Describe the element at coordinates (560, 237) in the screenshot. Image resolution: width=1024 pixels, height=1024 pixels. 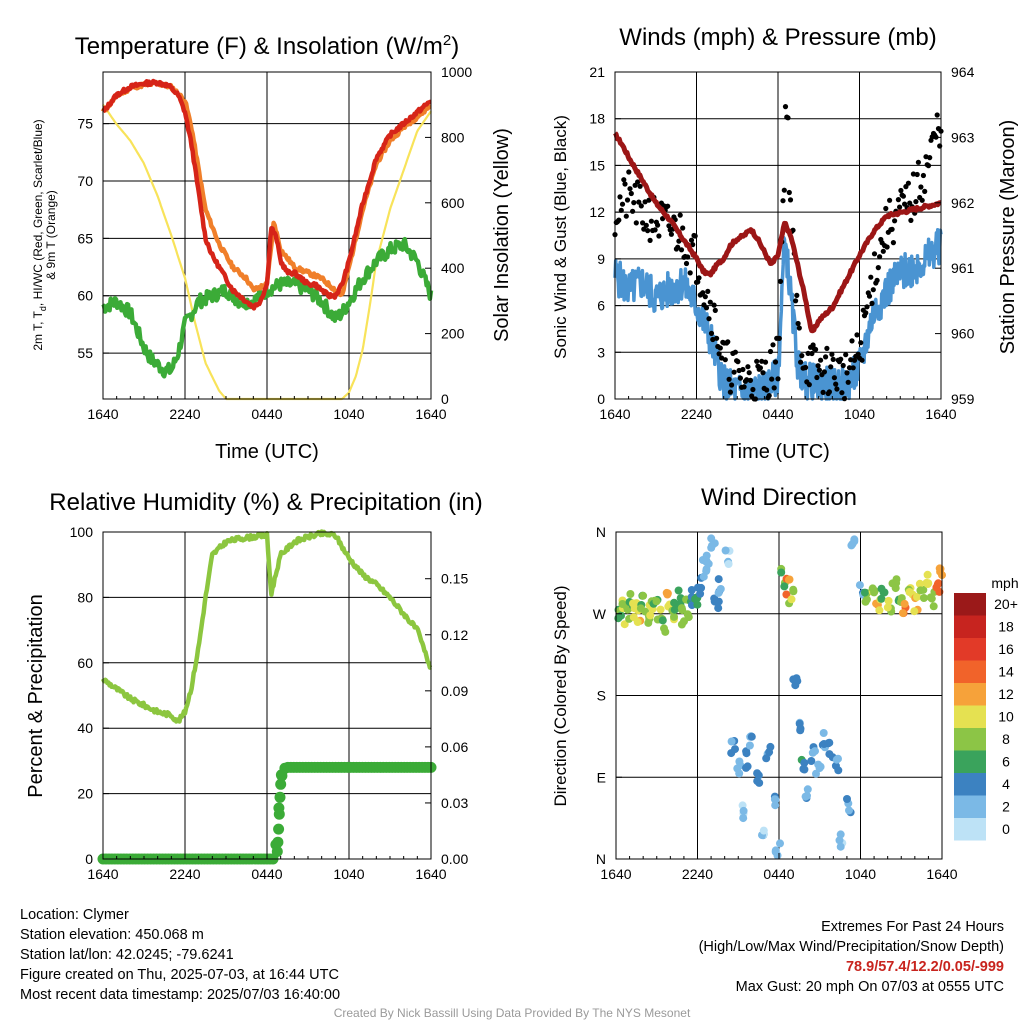
I see `wind-ylabel-left: Sonic Wind & Gust (Blue, Black)` at that location.